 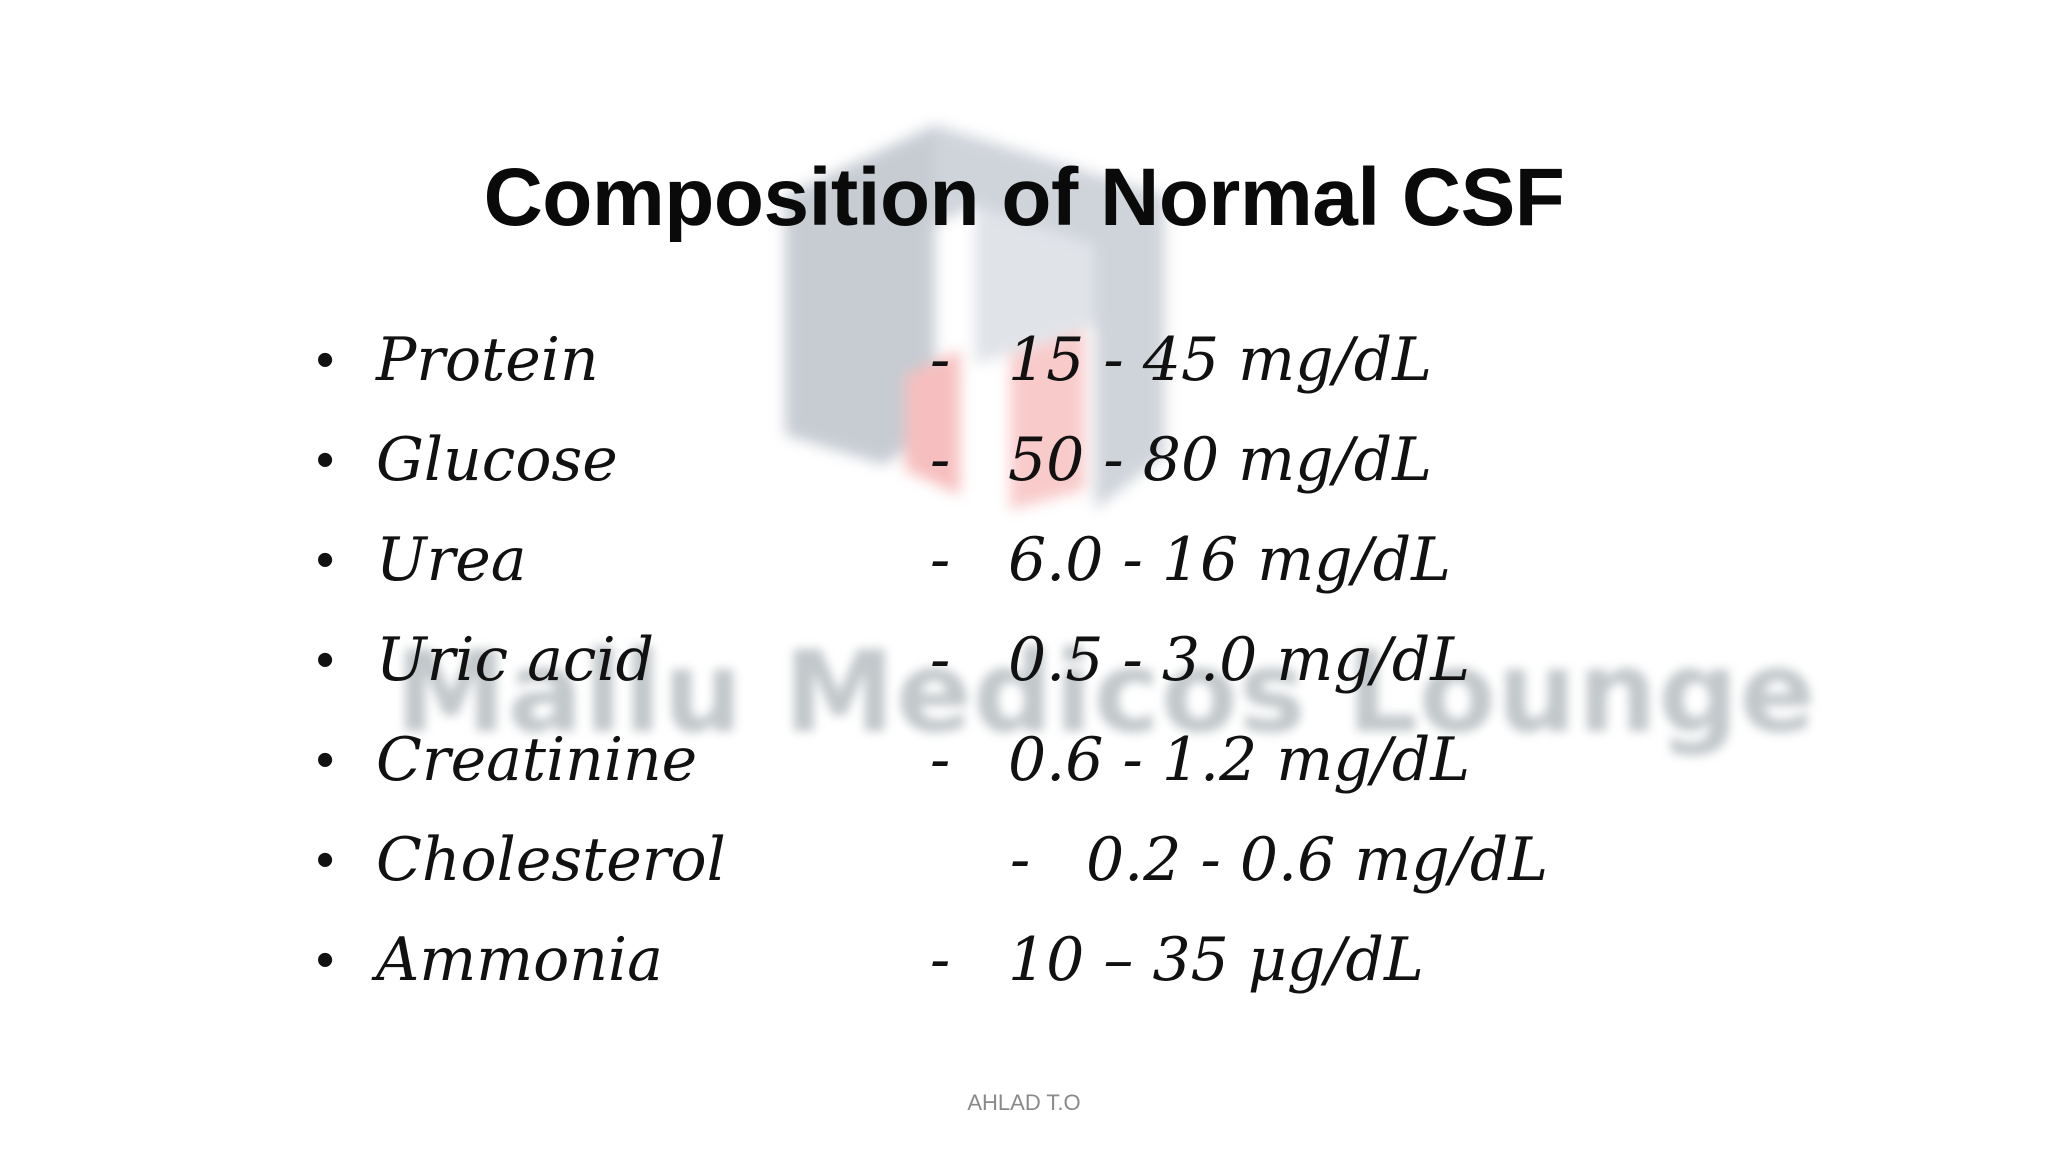 What do you see at coordinates (932, 422) in the screenshot?
I see `logo-red-left` at bounding box center [932, 422].